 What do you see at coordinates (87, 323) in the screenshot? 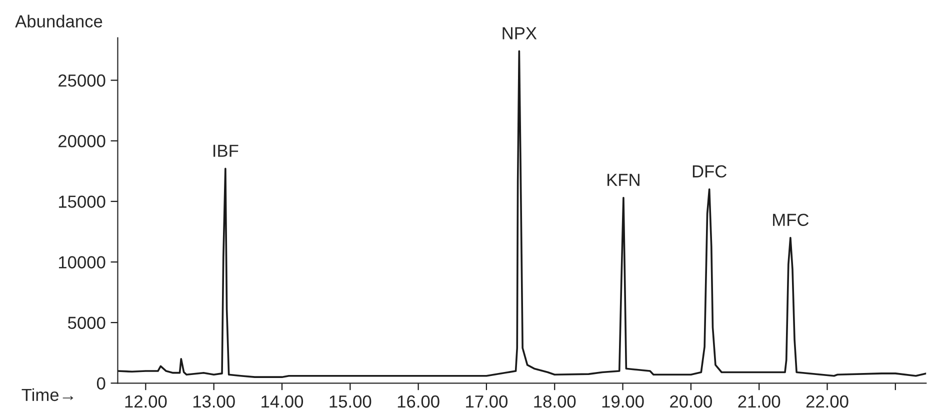
I see `y-tick-label: 5000` at bounding box center [87, 323].